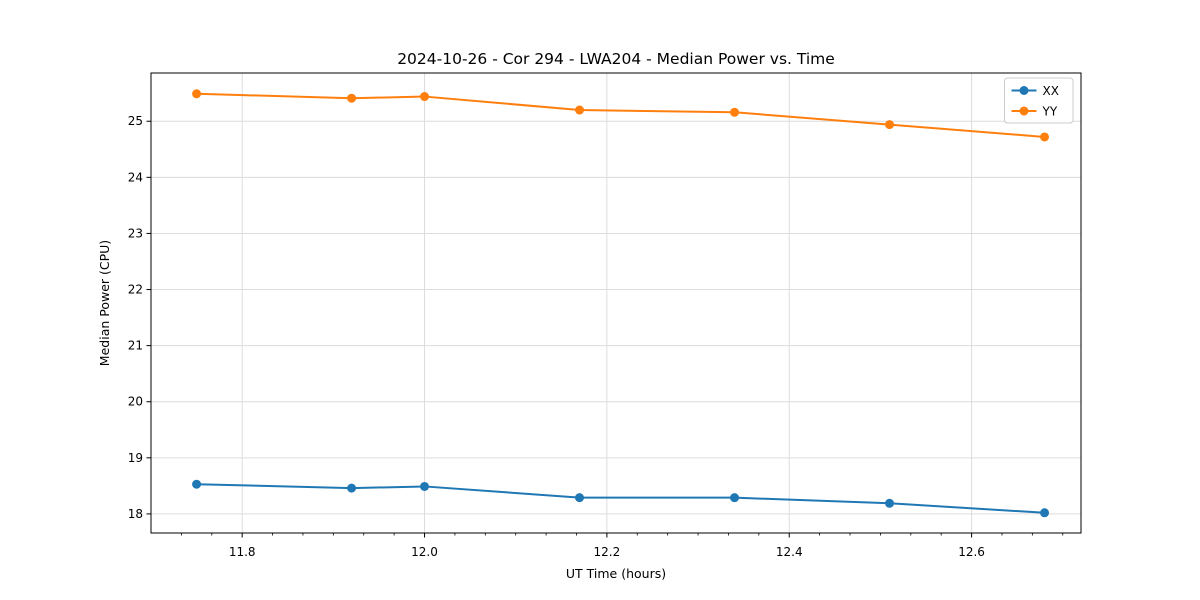 The width and height of the screenshot is (1200, 600). I want to click on legend-entry-YY: YY, so click(1034, 112).